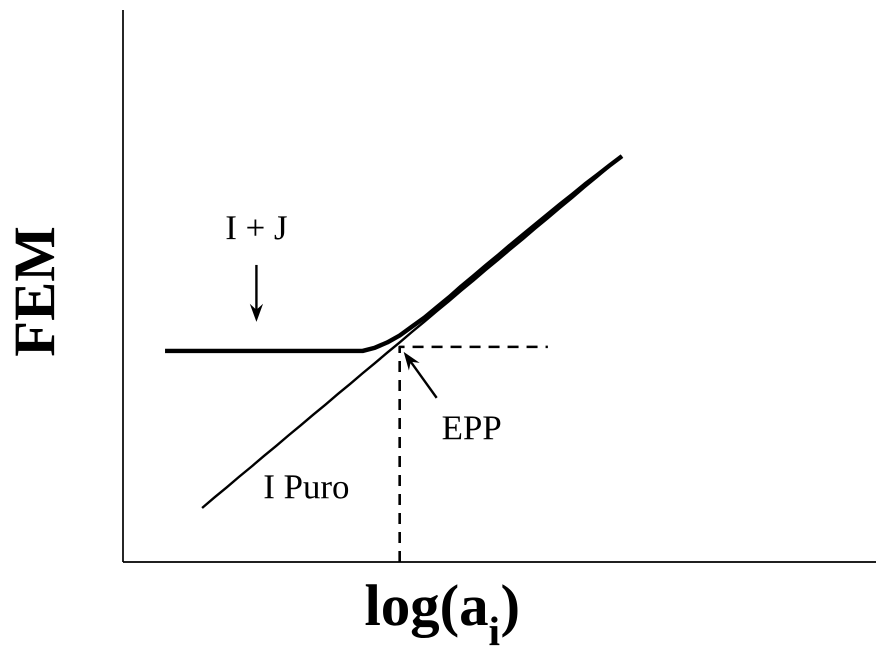  Describe the element at coordinates (35, 292) in the screenshot. I see `y-axis-title: FEM` at that location.